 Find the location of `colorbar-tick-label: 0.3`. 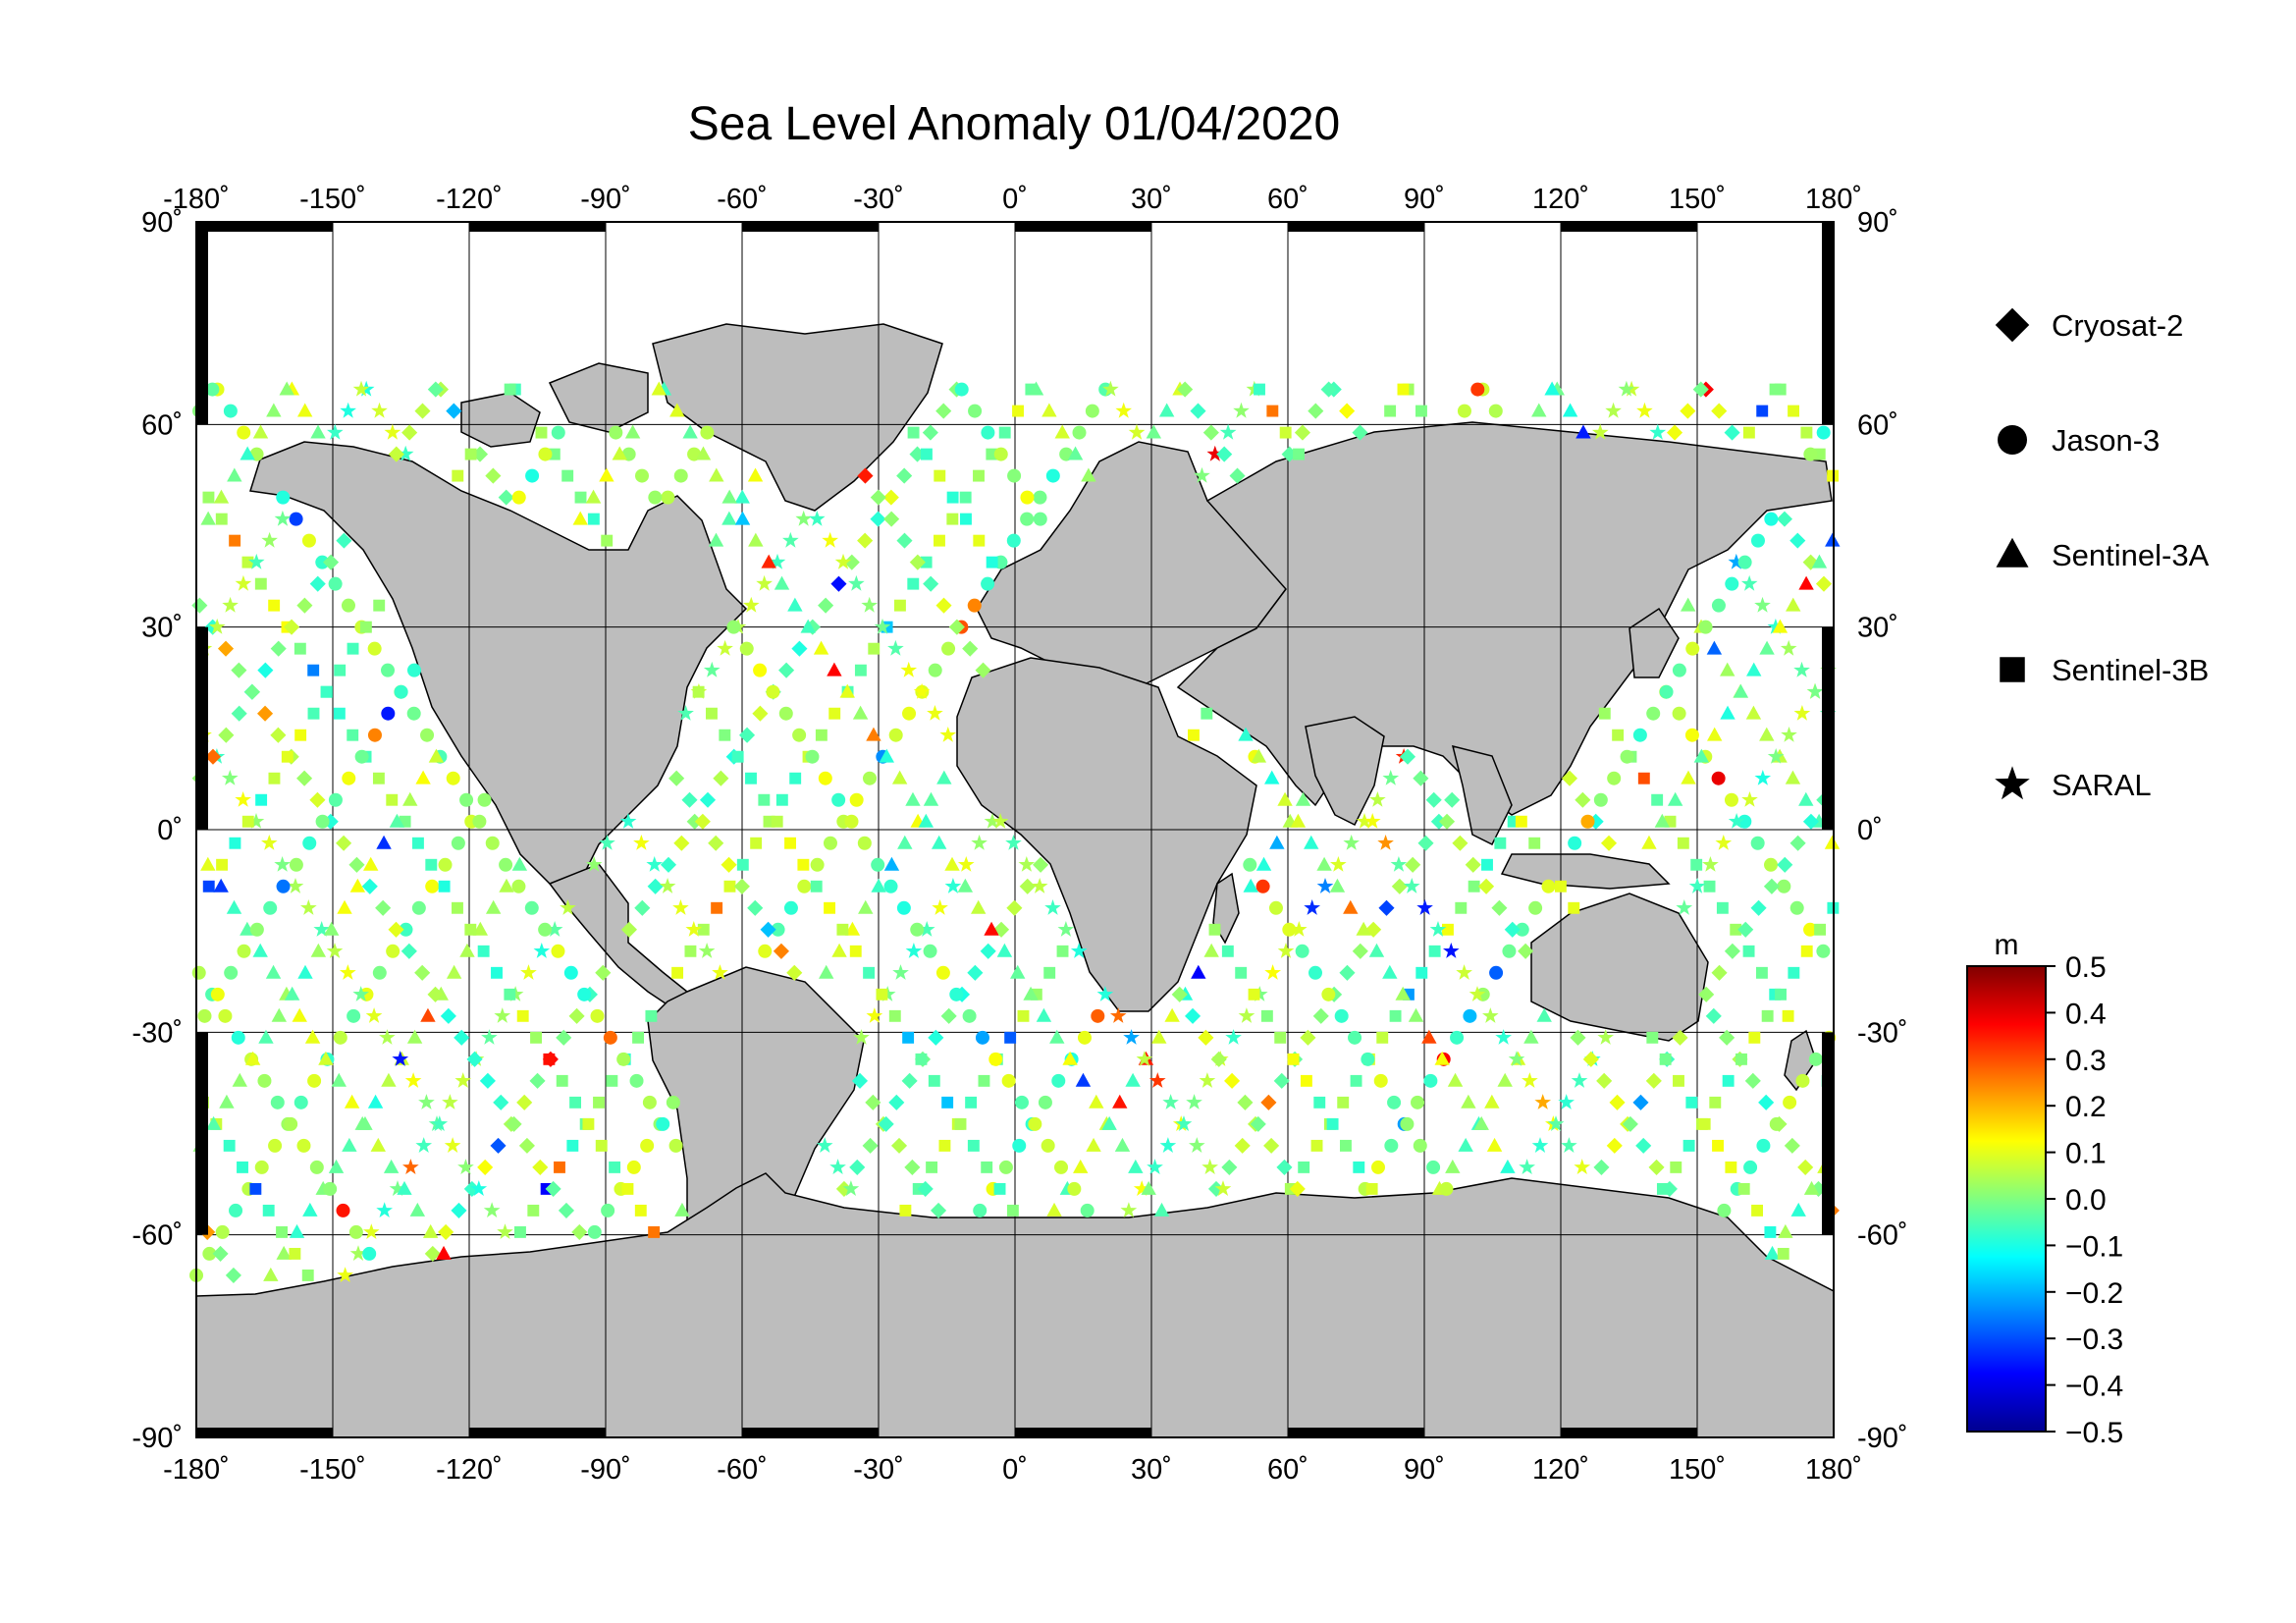

colorbar-tick-label: 0.3 is located at coordinates (2086, 1061).